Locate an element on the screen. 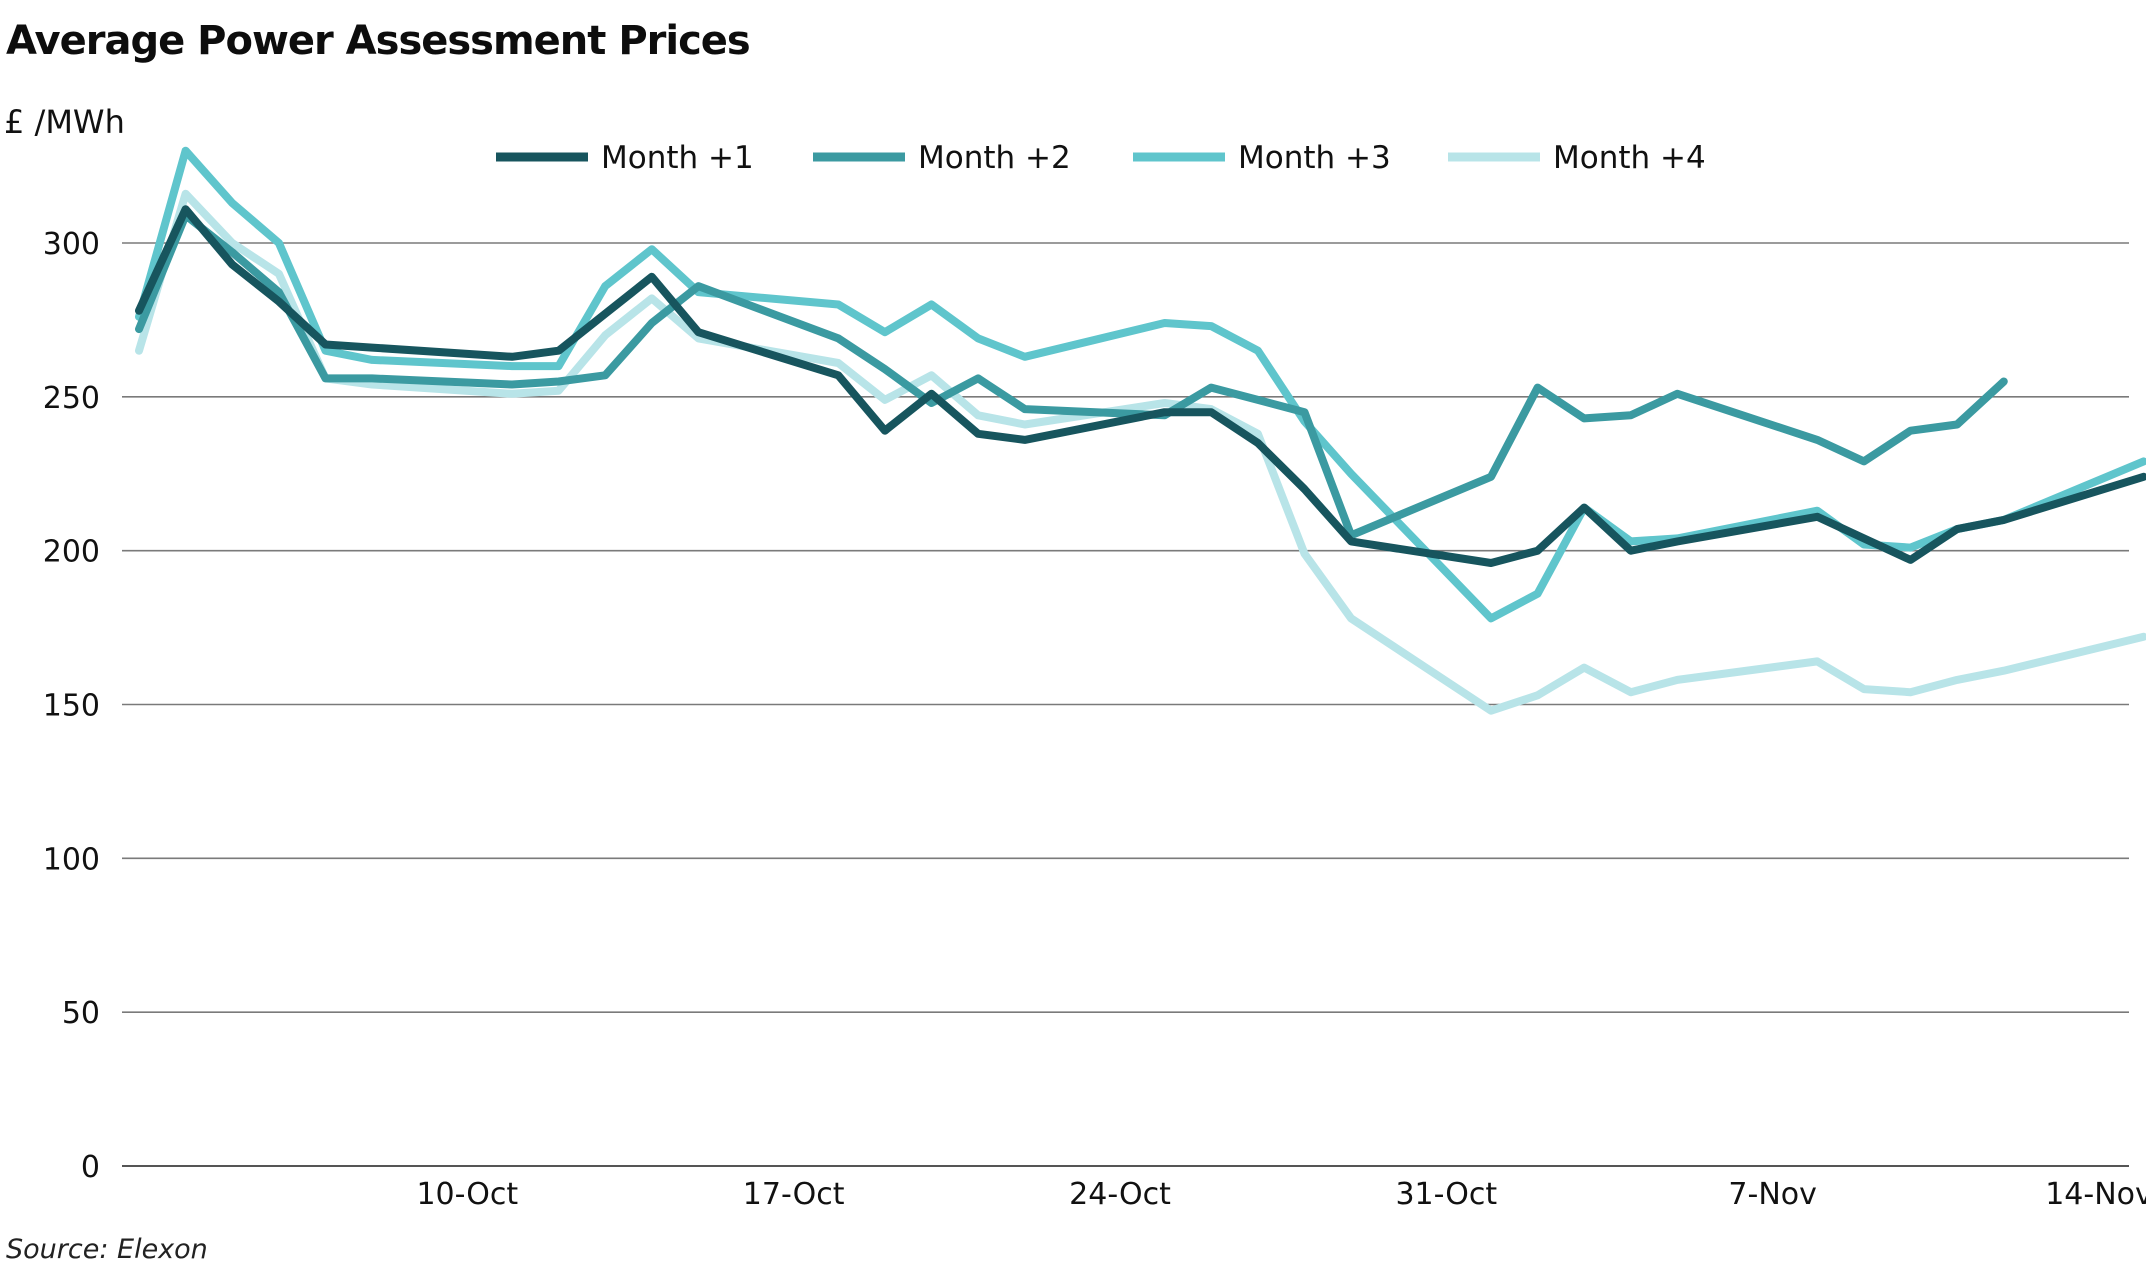 This screenshot has width=2146, height=1285. y-tick-label: 0 is located at coordinates (90, 1167).